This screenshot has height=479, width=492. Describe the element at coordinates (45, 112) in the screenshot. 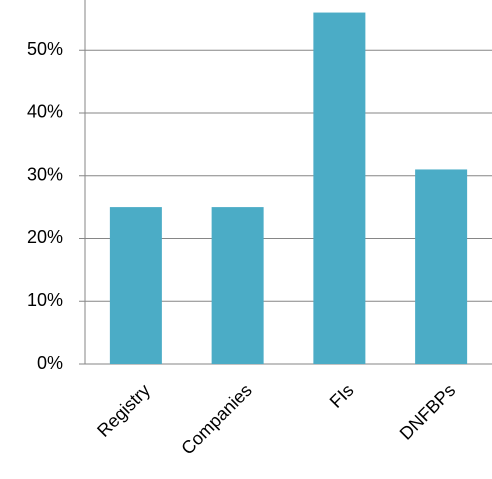

I see `y-tick-label: 40%` at that location.